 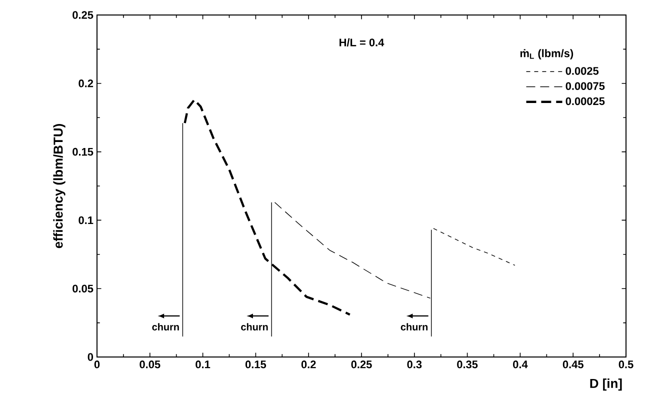 I want to click on legend-label: 0.0025, so click(x=582, y=71).